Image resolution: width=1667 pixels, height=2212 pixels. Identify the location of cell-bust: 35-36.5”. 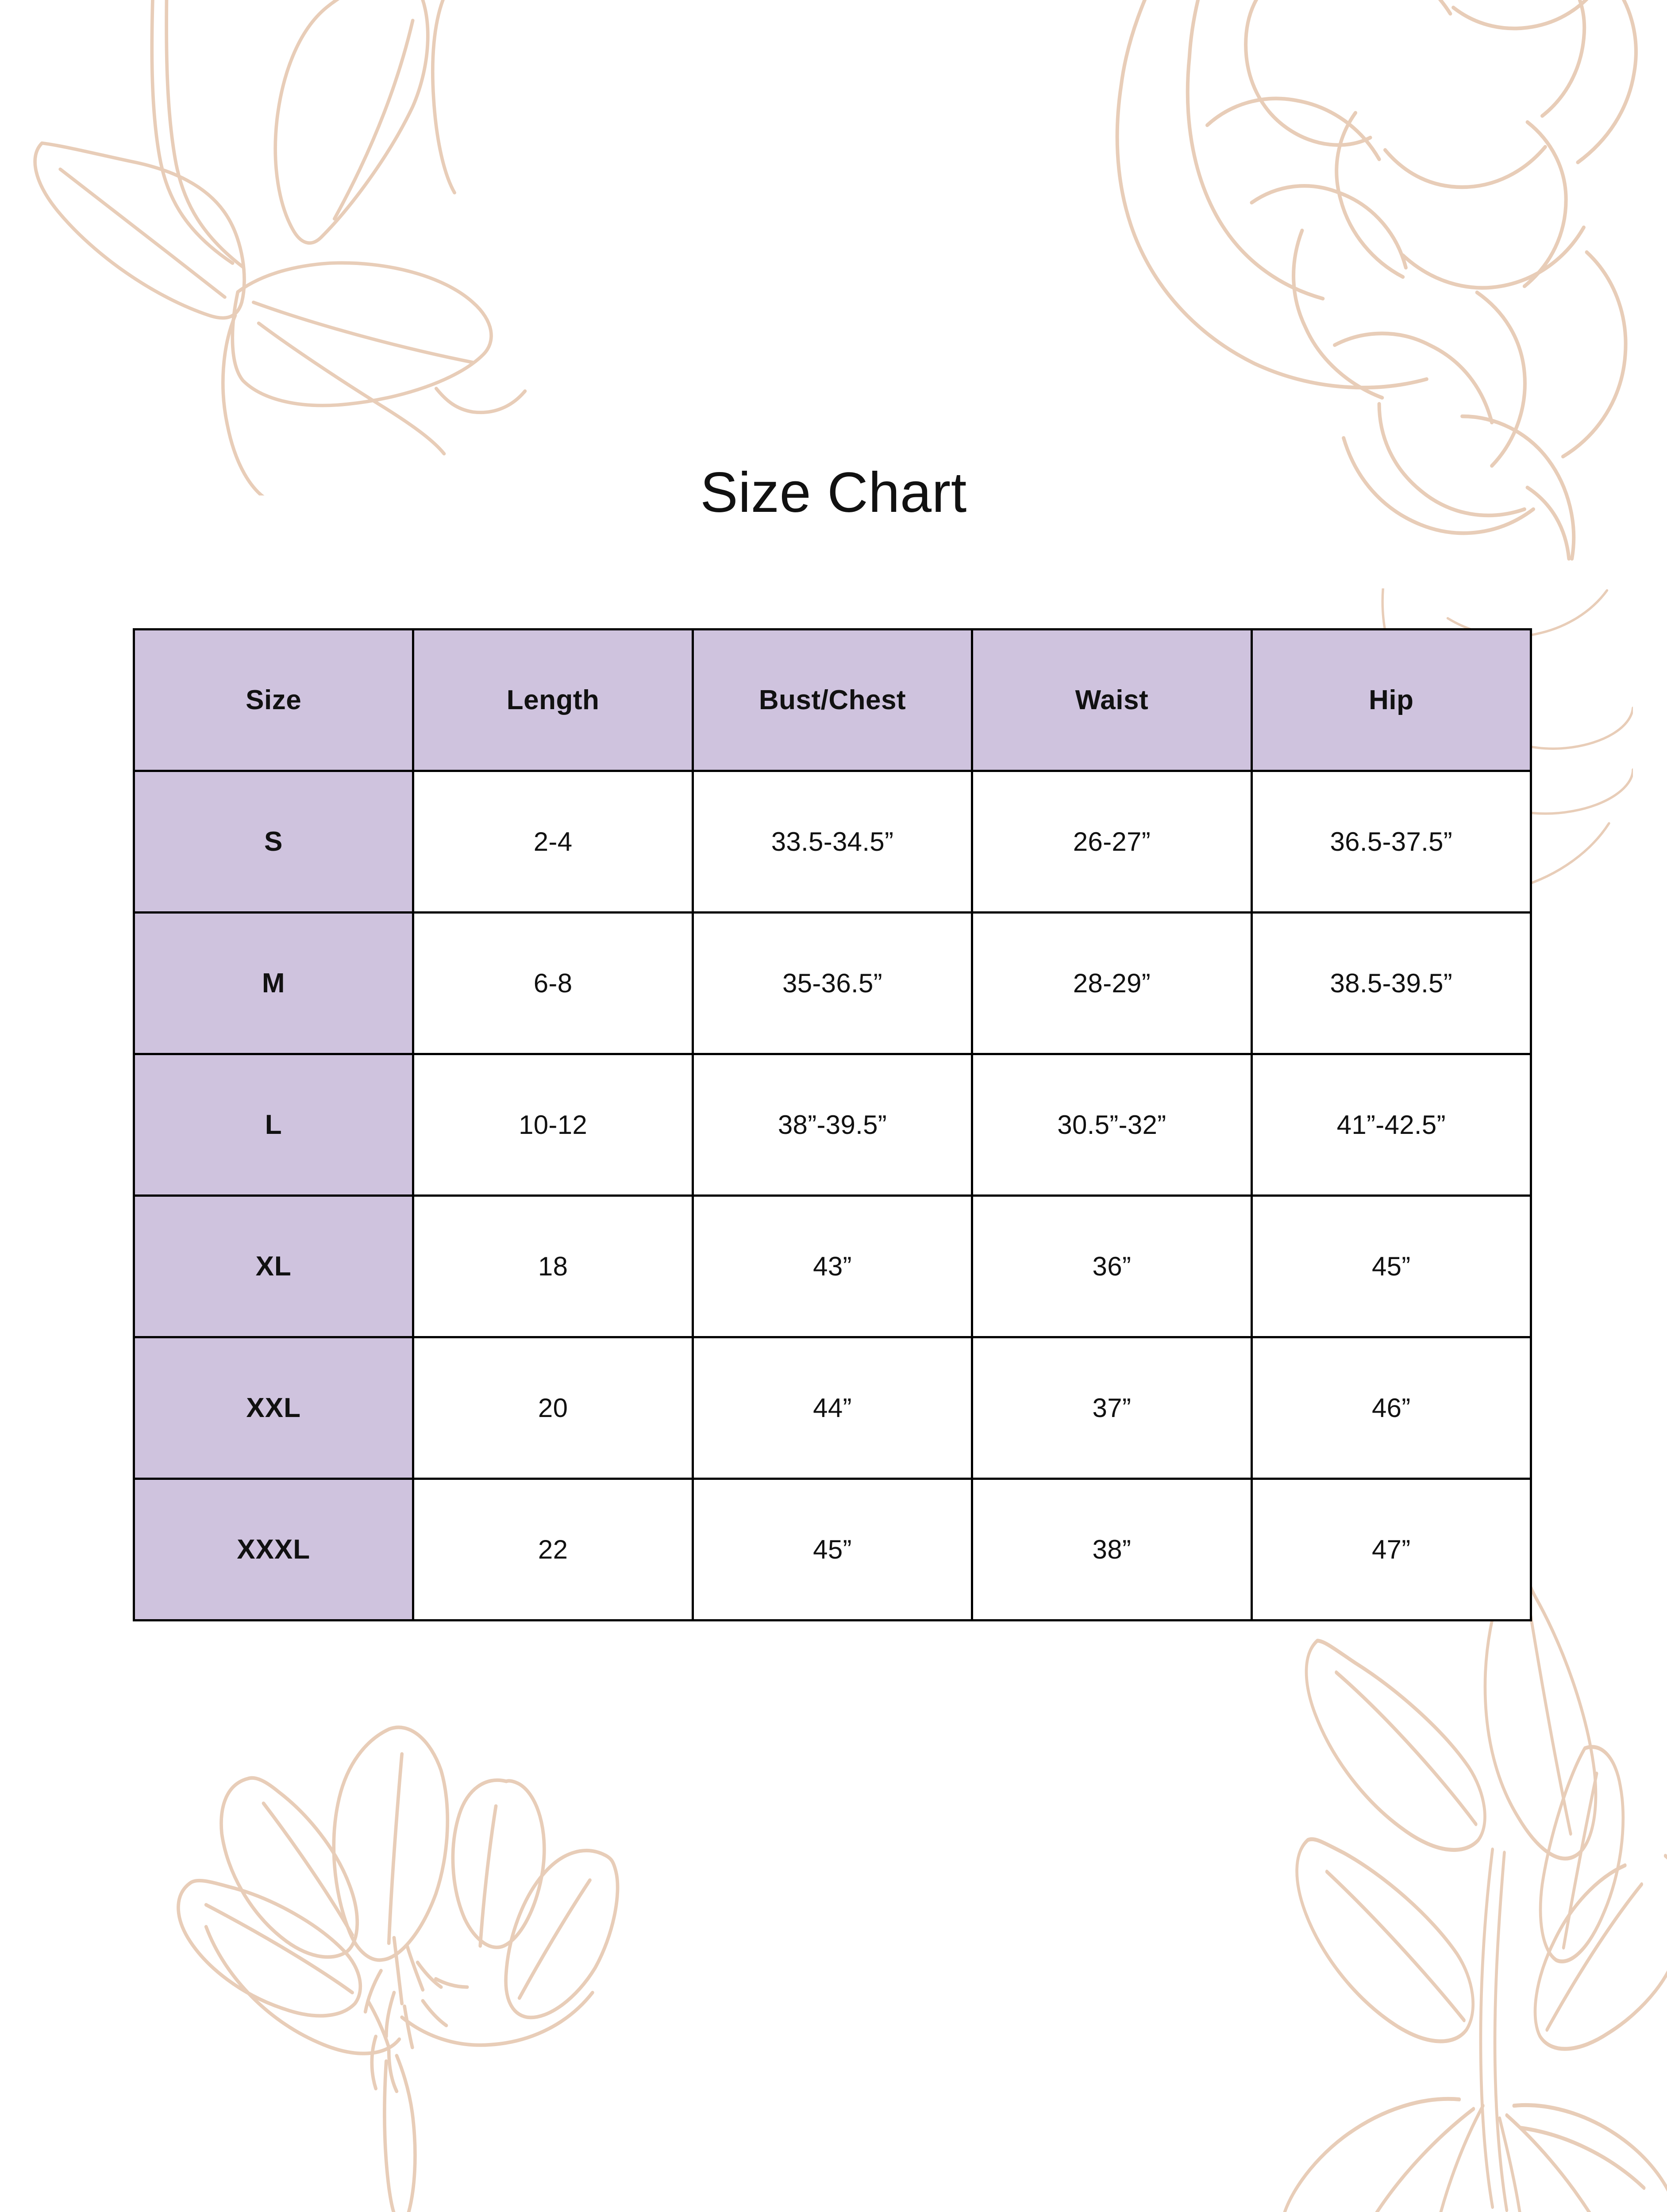
(833, 983).